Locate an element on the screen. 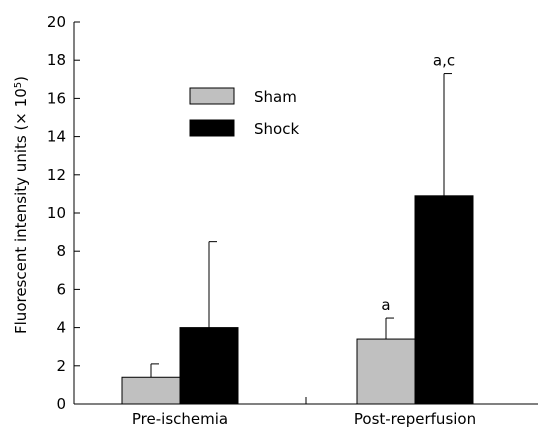 The height and width of the screenshot is (429, 539). x-tick-label: Post-reperfusion is located at coordinates (415, 419).